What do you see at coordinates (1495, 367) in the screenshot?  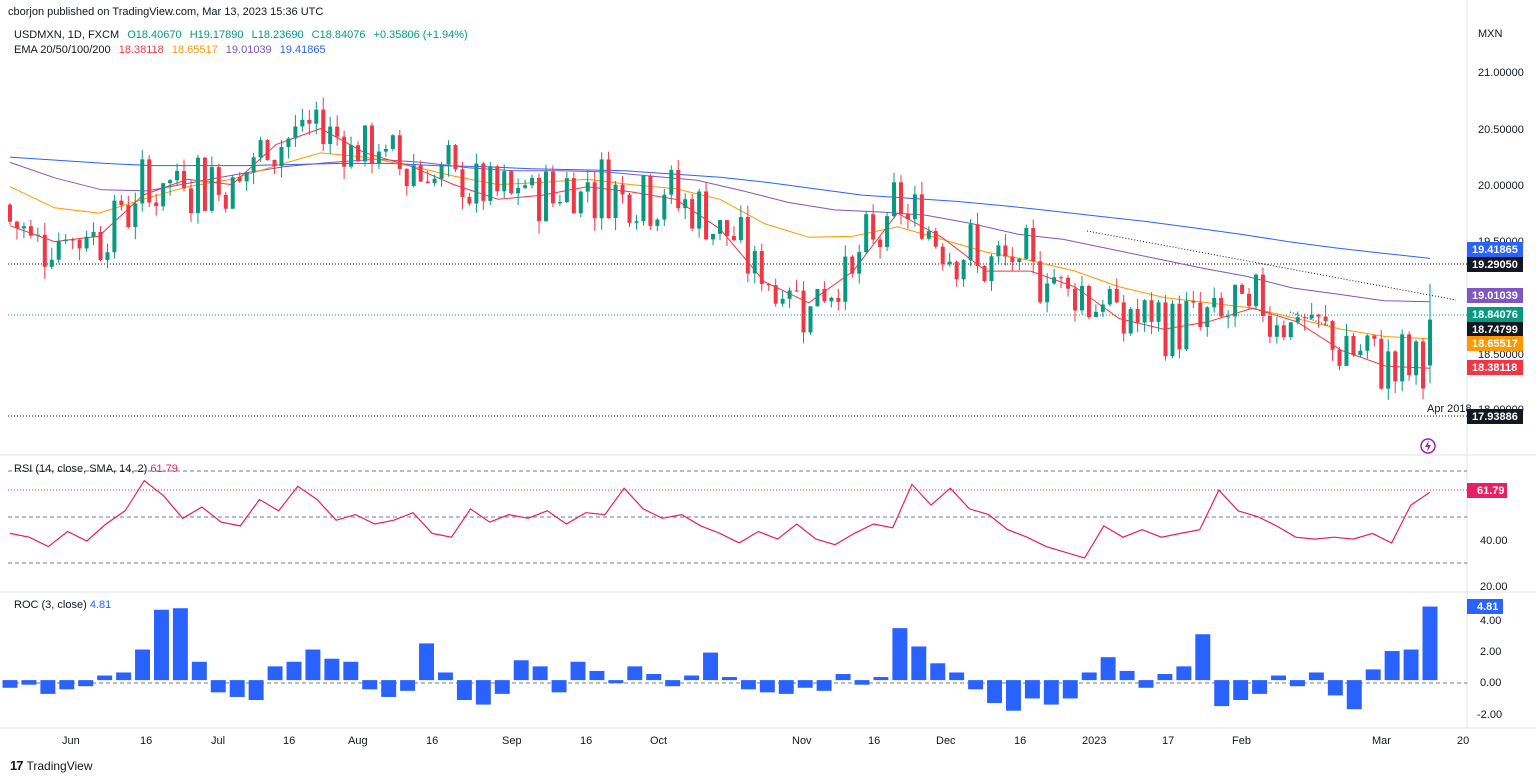 I see `price-badge-ema20: 18.38118` at bounding box center [1495, 367].